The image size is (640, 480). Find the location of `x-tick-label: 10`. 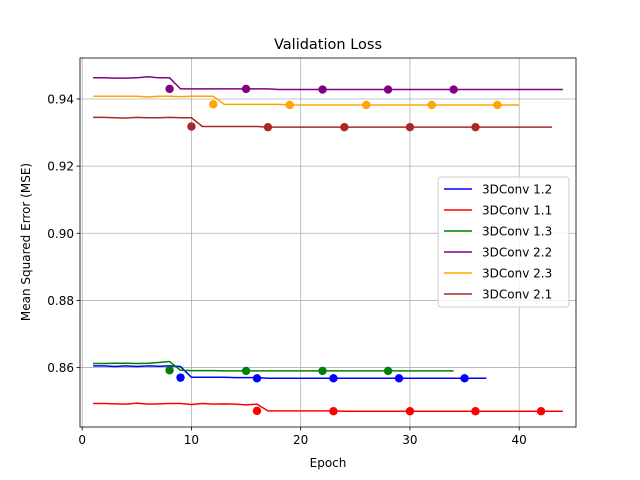

x-tick-label: 10 is located at coordinates (191, 440).